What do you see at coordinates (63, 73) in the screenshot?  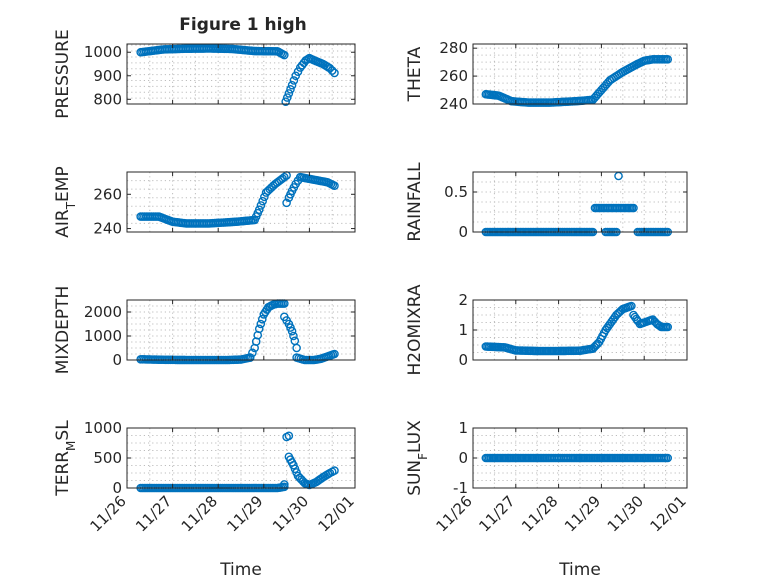 I see `y-axis-label: PRESSURE` at bounding box center [63, 73].